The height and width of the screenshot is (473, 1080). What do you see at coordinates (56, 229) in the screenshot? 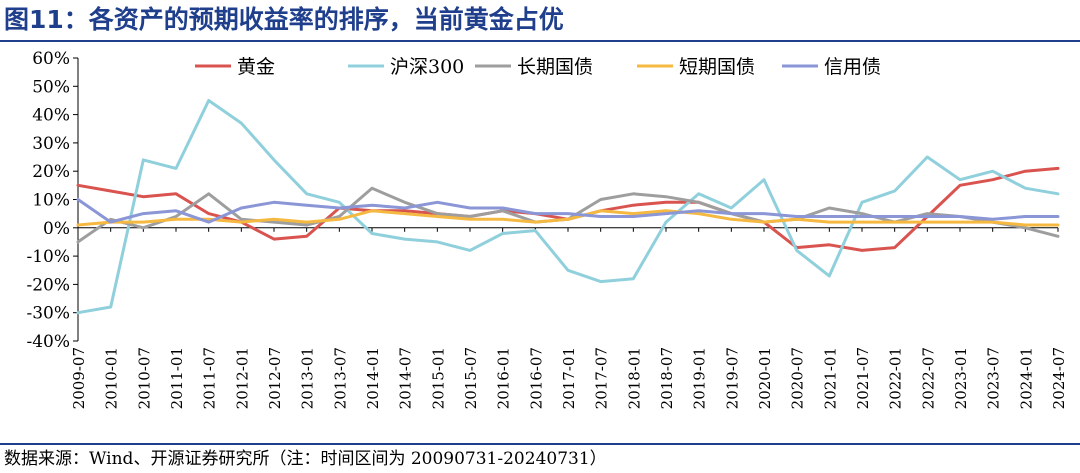
I see `y-tick-label: 0%` at bounding box center [56, 229].